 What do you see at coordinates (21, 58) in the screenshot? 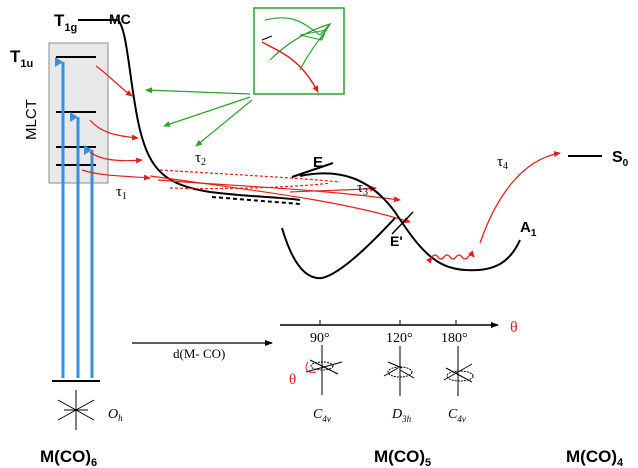
I see `t1u-label: T1u` at bounding box center [21, 58].